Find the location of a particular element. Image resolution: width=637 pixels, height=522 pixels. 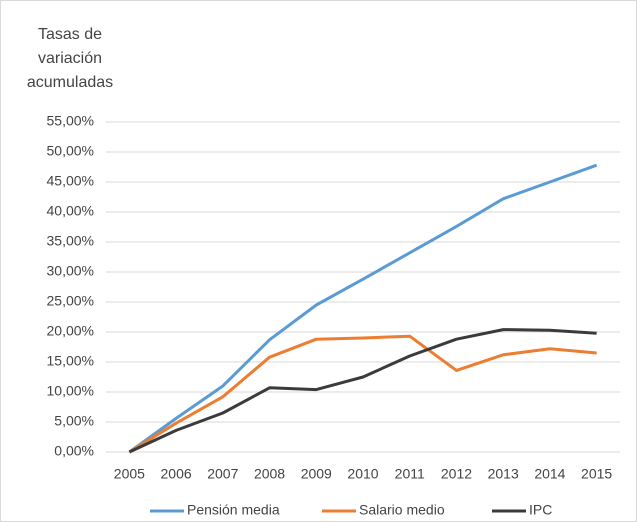

legend-label: IPC is located at coordinates (540, 510).